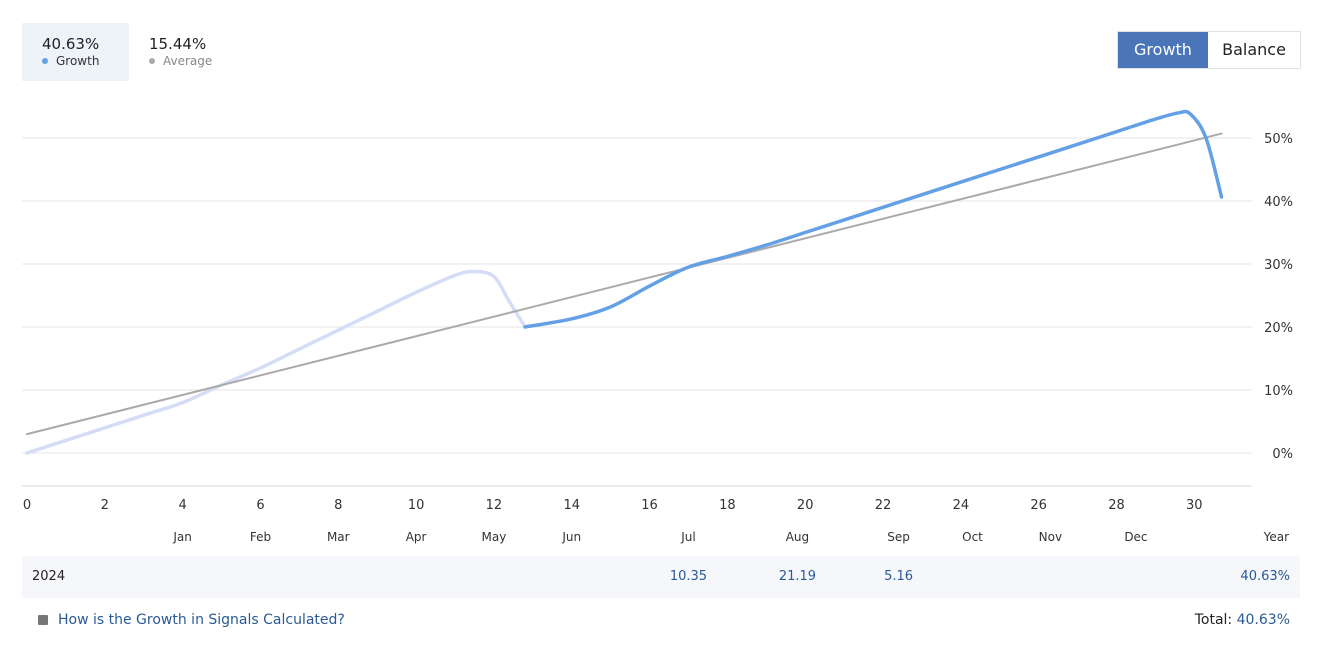 Image resolution: width=1320 pixels, height=662 pixels. Describe the element at coordinates (898, 537) in the screenshot. I see `month-label: Sep` at that location.